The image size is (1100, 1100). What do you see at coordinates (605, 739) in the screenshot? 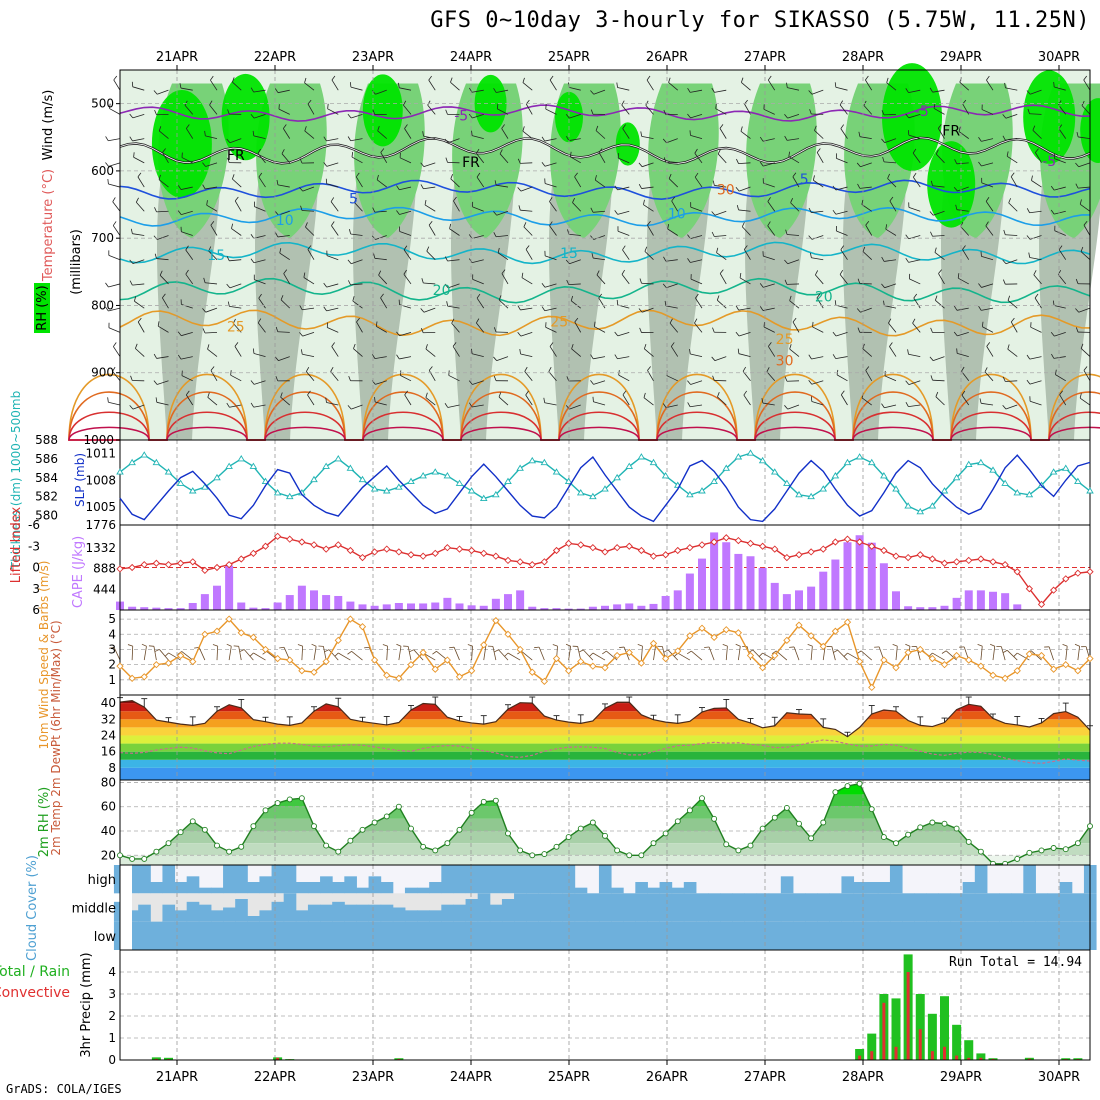
I see `temp-band` at bounding box center [605, 739].